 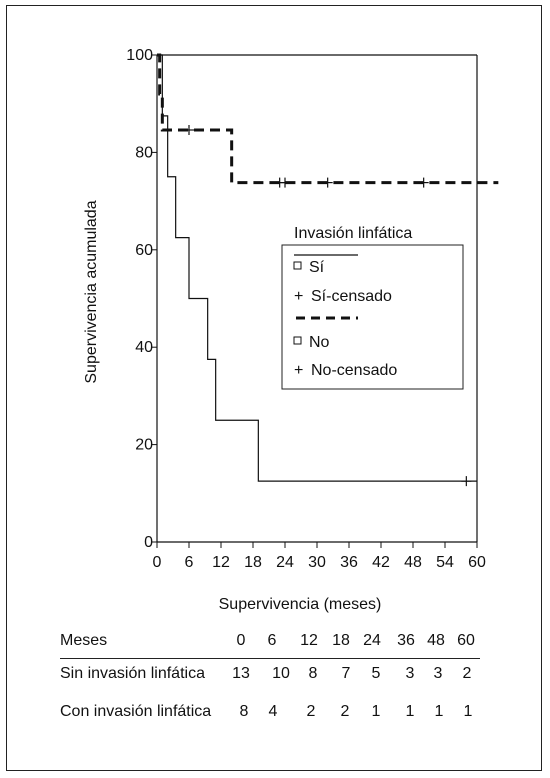 What do you see at coordinates (319, 342) in the screenshot?
I see `legend-entry-no: No` at bounding box center [319, 342].